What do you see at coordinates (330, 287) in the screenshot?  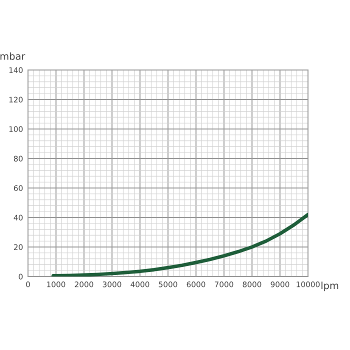 I see `x-axis-title: lpm` at bounding box center [330, 287].